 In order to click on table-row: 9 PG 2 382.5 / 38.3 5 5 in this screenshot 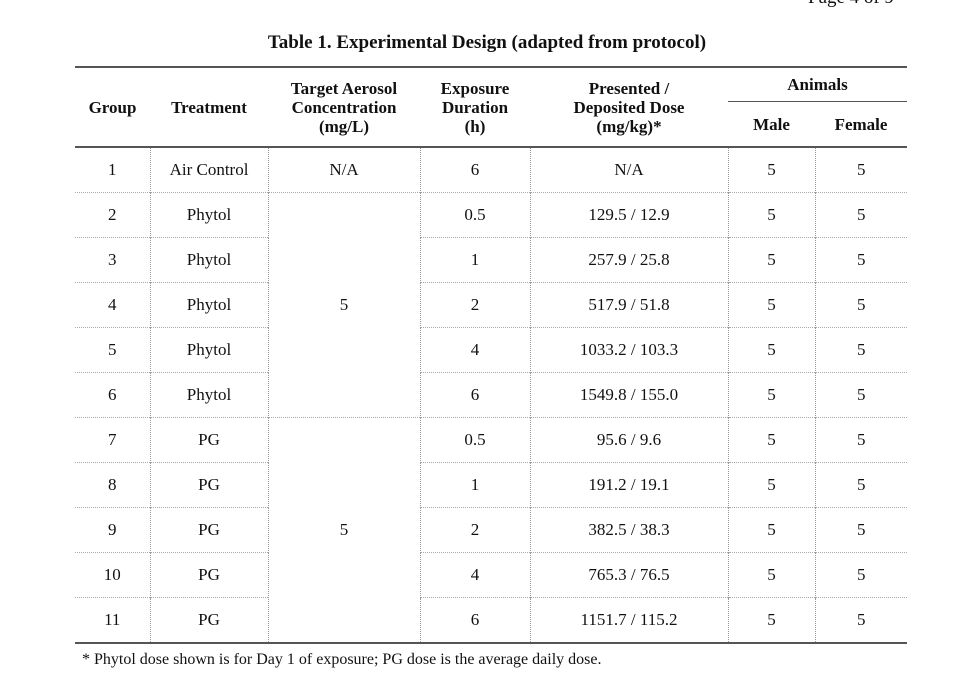, I will do `click(491, 530)`.